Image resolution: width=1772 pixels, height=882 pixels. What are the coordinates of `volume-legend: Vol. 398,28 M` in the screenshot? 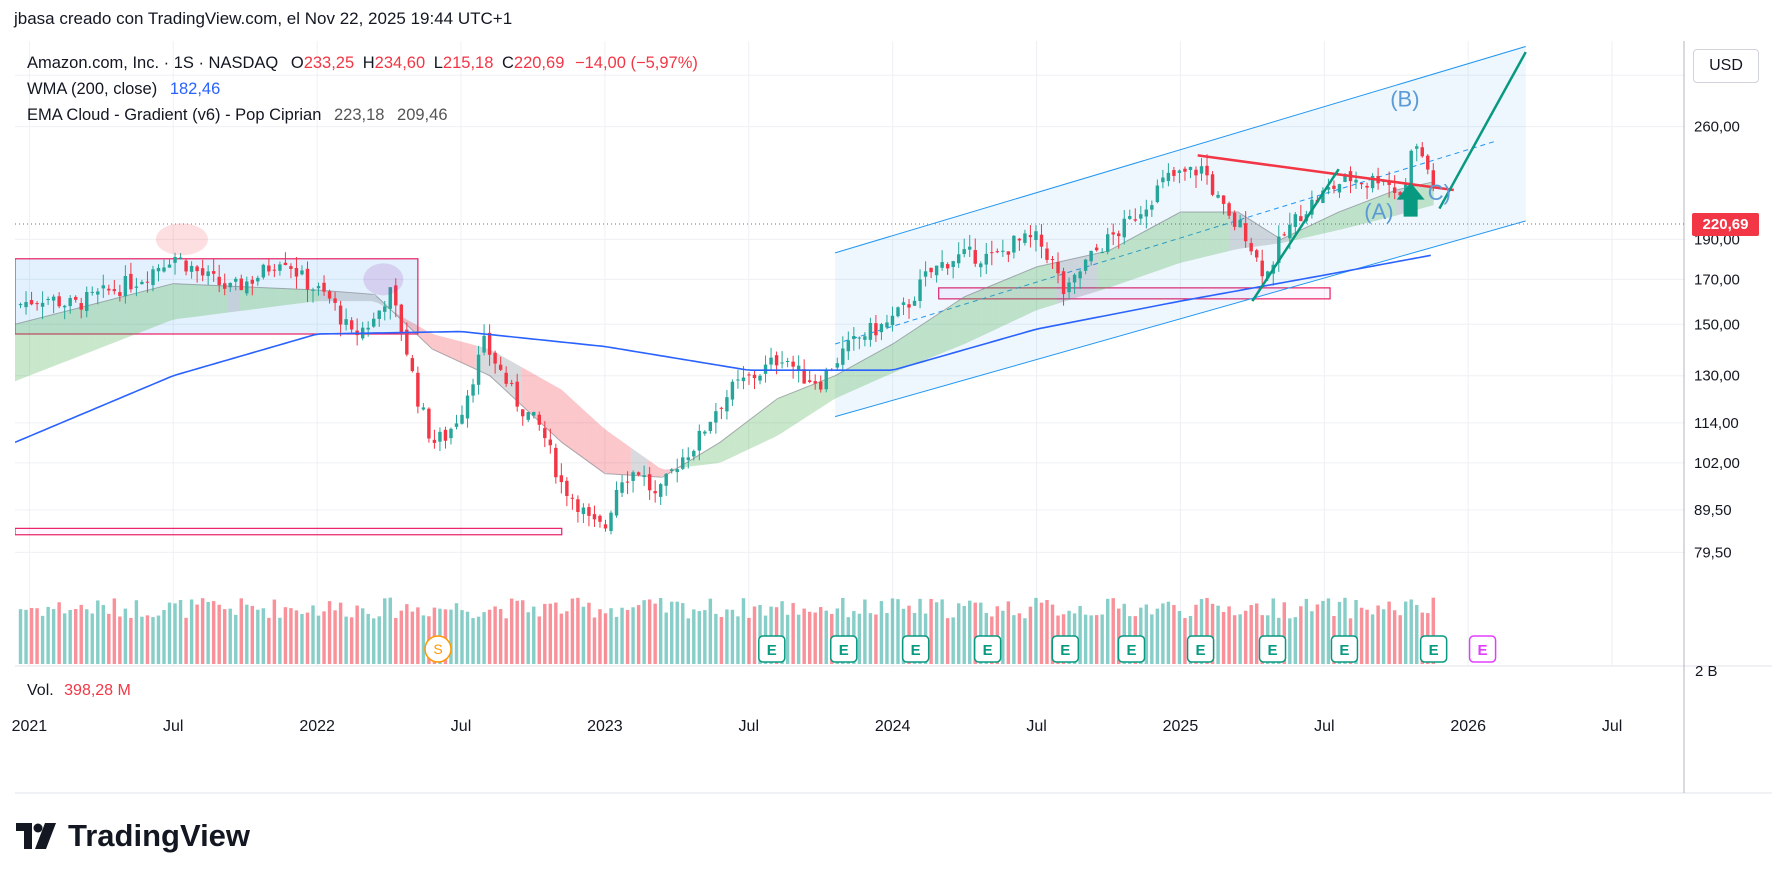 It's located at (79, 691).